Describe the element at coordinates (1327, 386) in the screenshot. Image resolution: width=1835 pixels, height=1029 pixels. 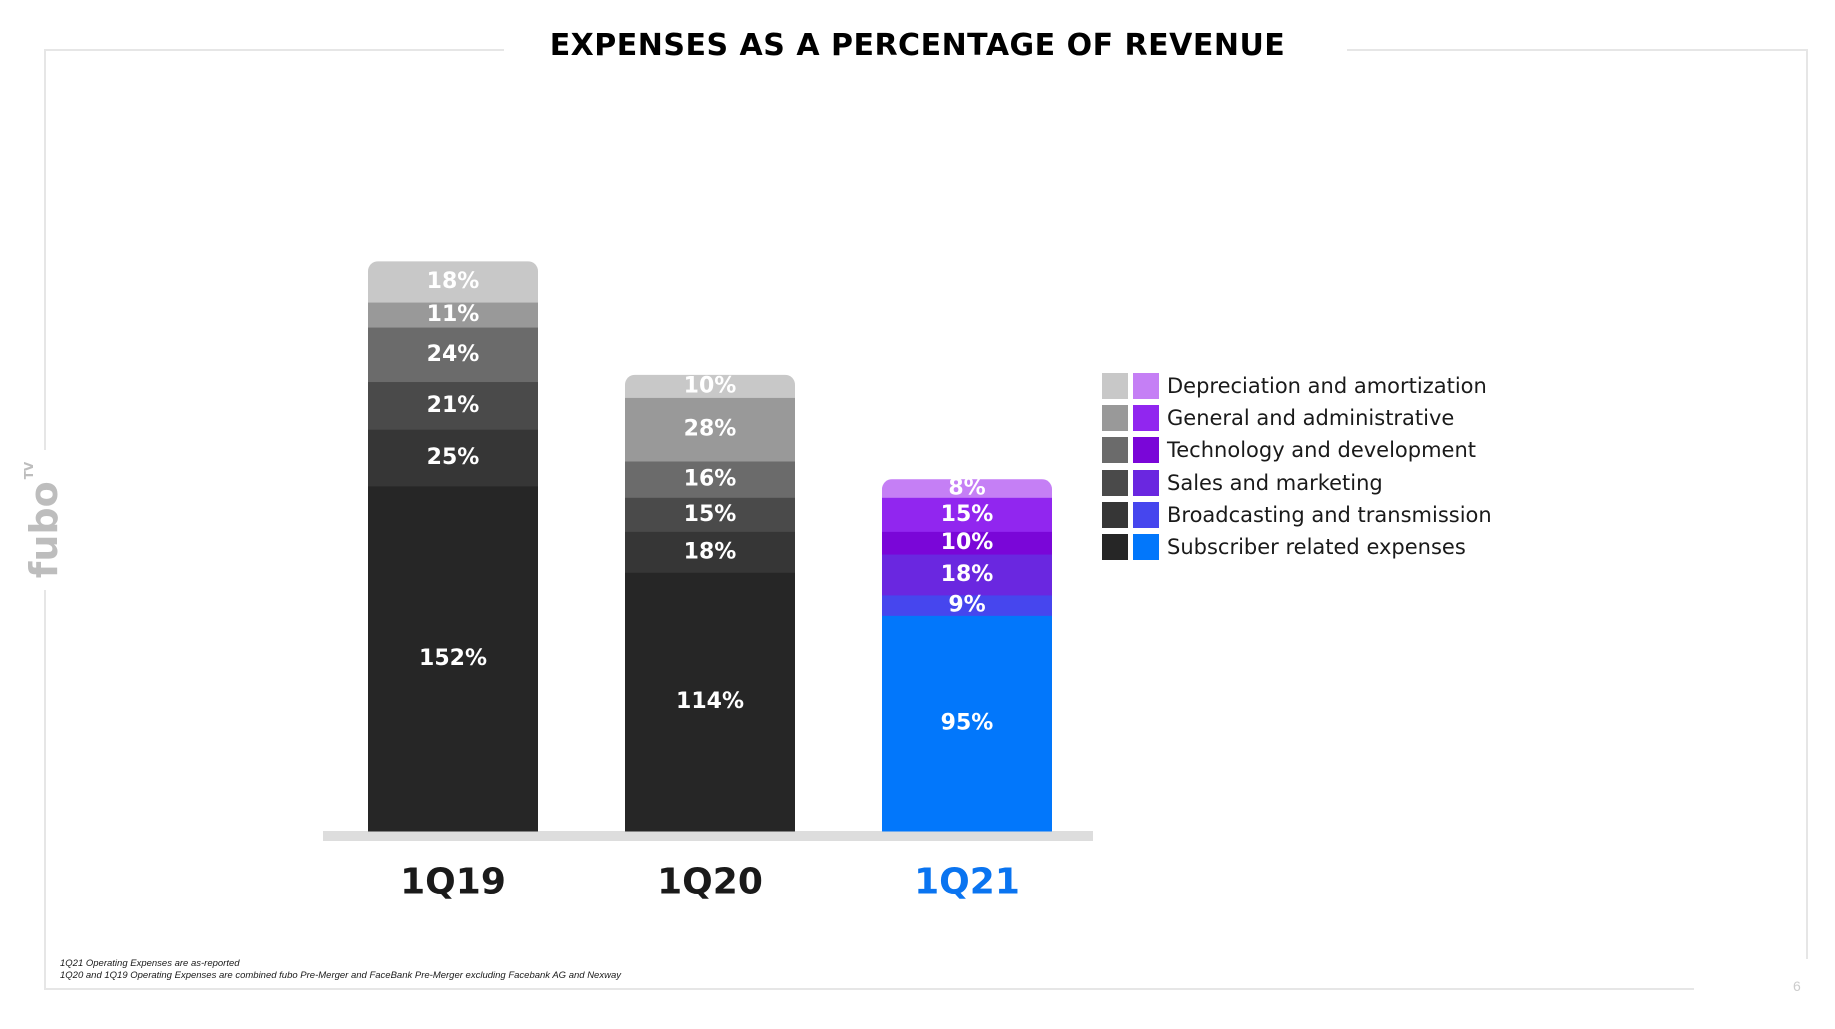
I see `legend-label: Depreciation and amortization` at that location.